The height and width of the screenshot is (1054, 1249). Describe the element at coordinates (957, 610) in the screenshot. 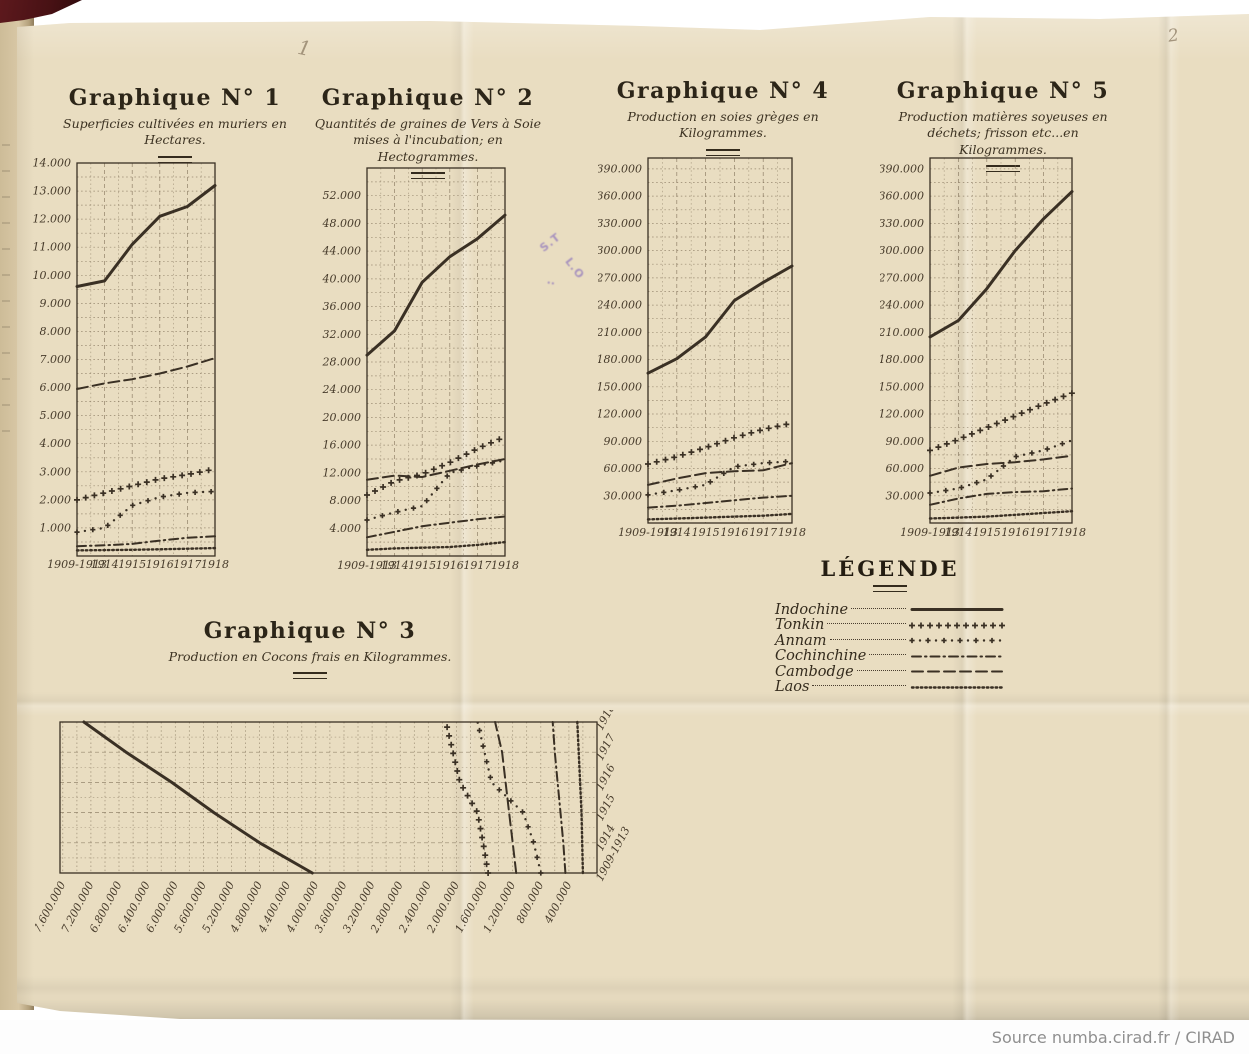

I see `legend-line-sample-solid` at that location.